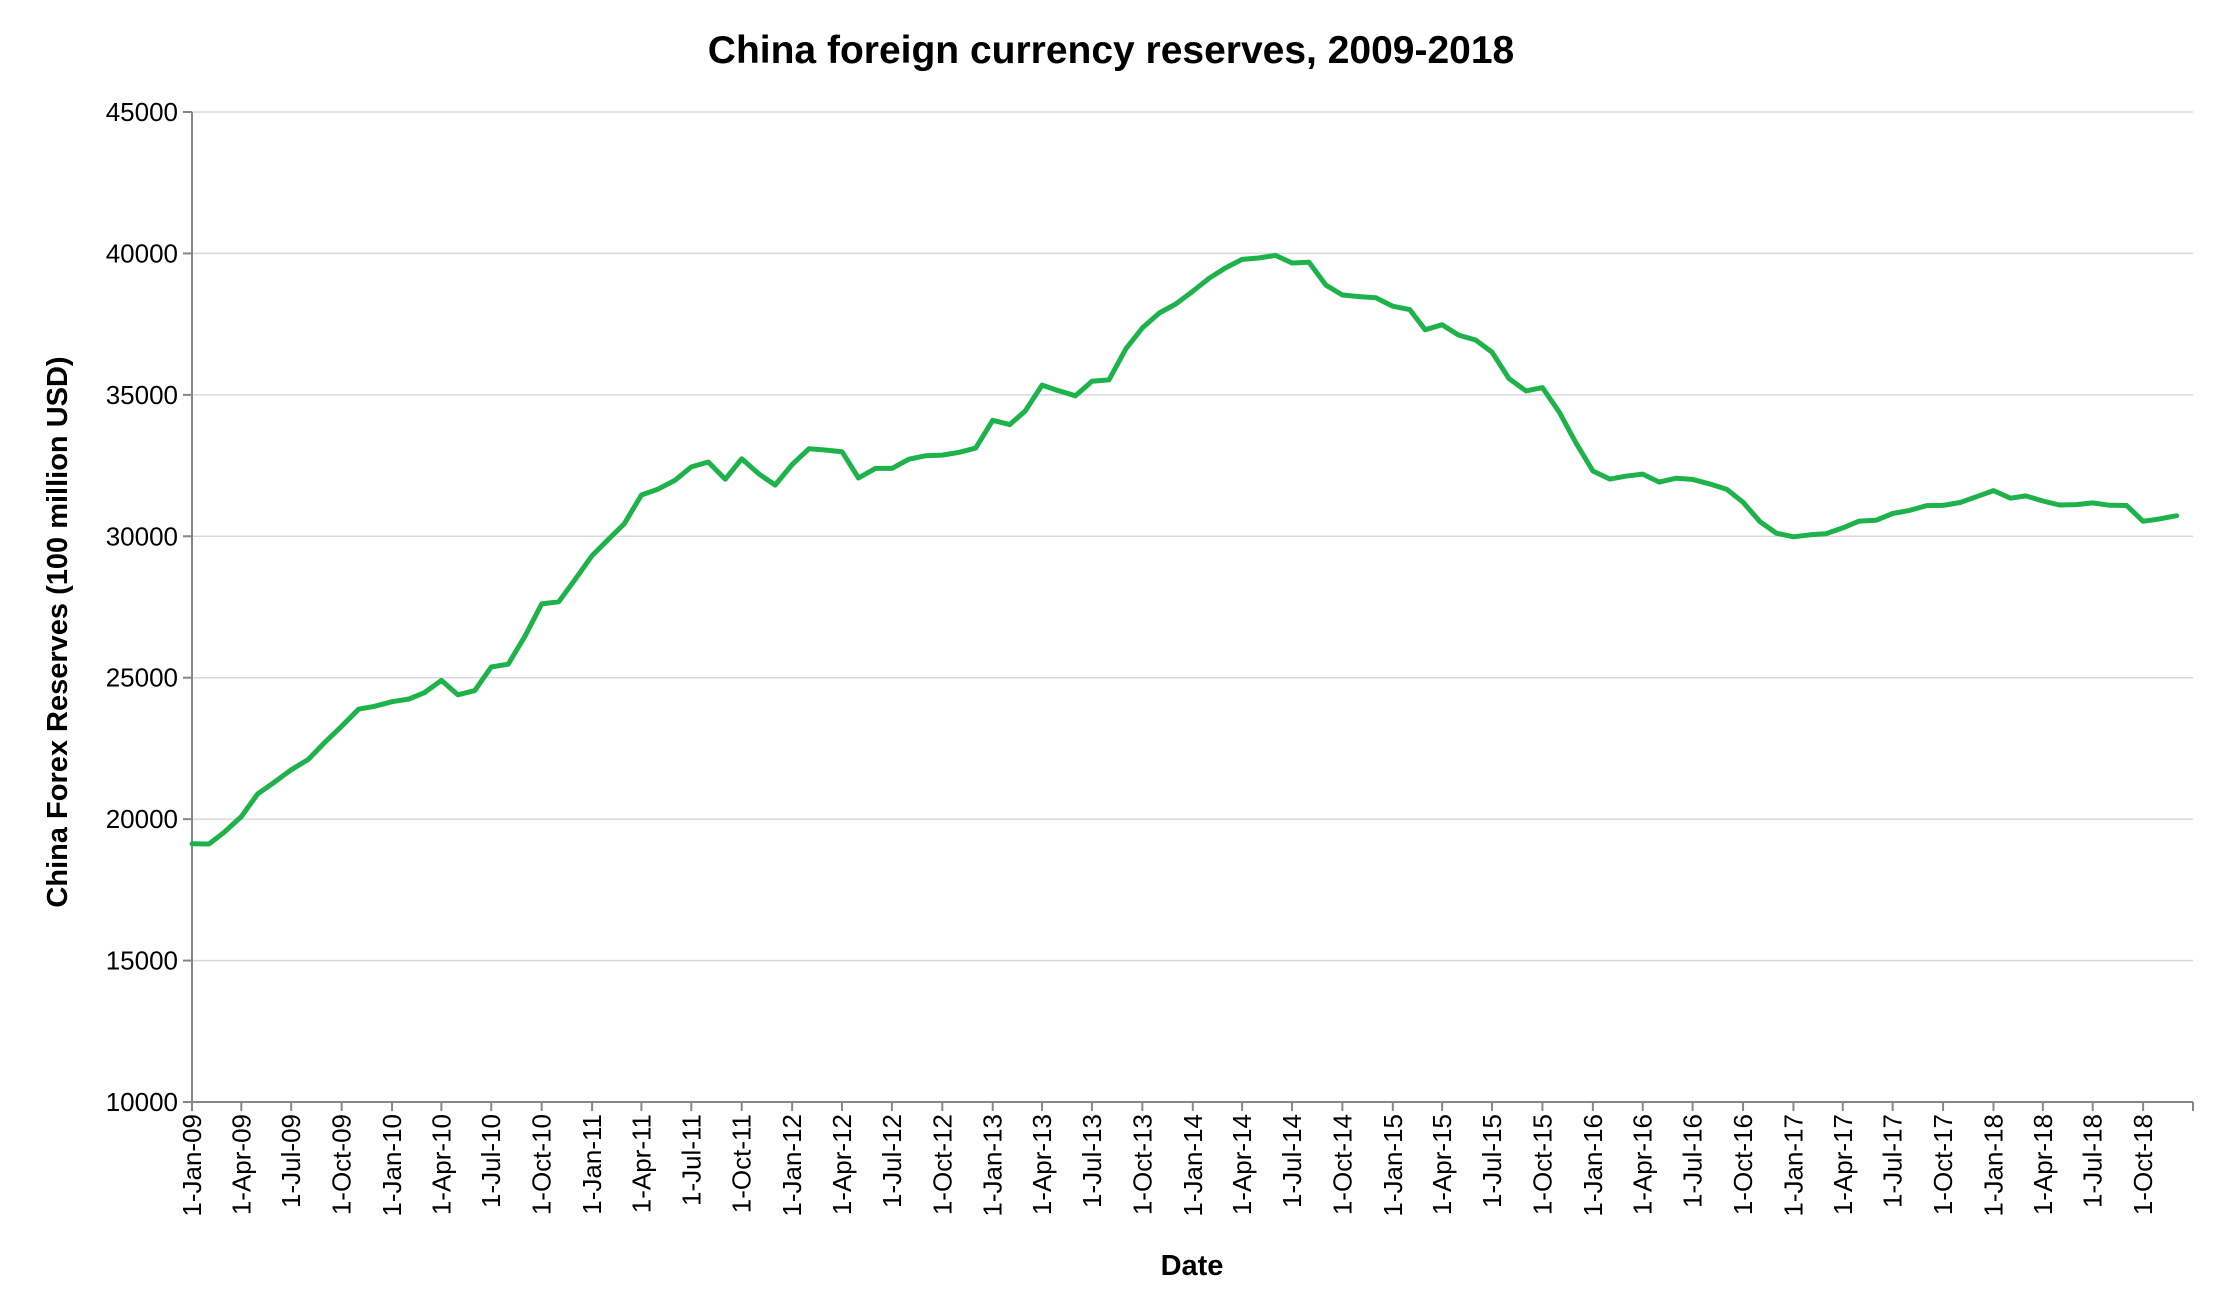 The image size is (2219, 1311). I want to click on x-tick-label: 1-Jul-13, so click(1092, 1161).